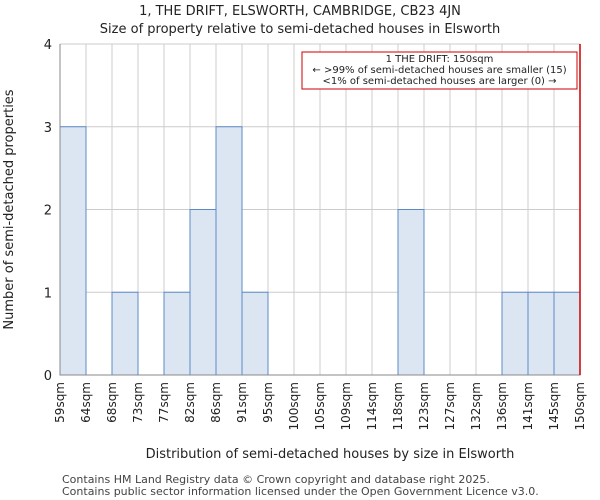 This screenshot has height=500, width=600. What do you see at coordinates (9, 209) in the screenshot?
I see `y-axis-label: Number of semi-detached properties` at bounding box center [9, 209].